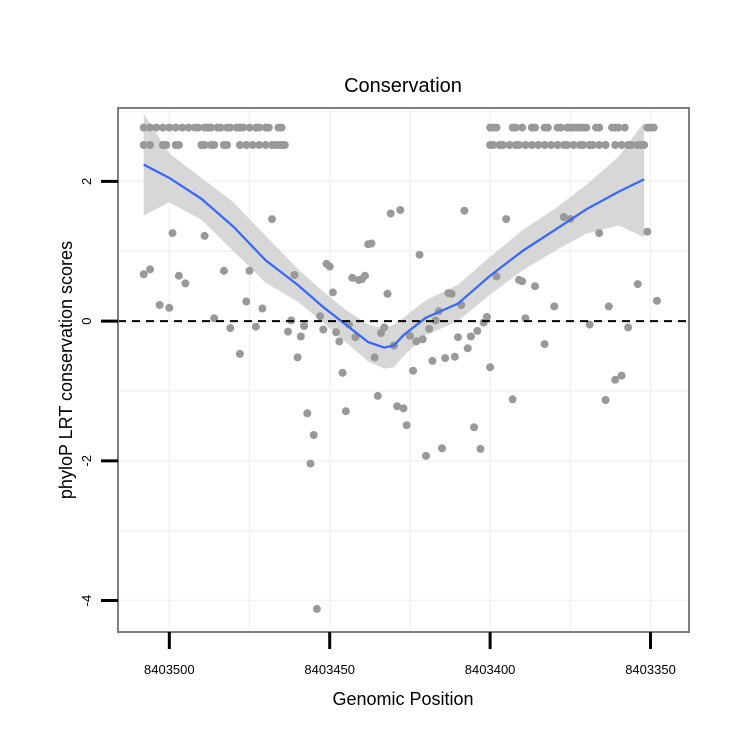 Image resolution: width=750 pixels, height=750 pixels. What do you see at coordinates (650, 669) in the screenshot?
I see `x-tick-label: 8403350` at bounding box center [650, 669].